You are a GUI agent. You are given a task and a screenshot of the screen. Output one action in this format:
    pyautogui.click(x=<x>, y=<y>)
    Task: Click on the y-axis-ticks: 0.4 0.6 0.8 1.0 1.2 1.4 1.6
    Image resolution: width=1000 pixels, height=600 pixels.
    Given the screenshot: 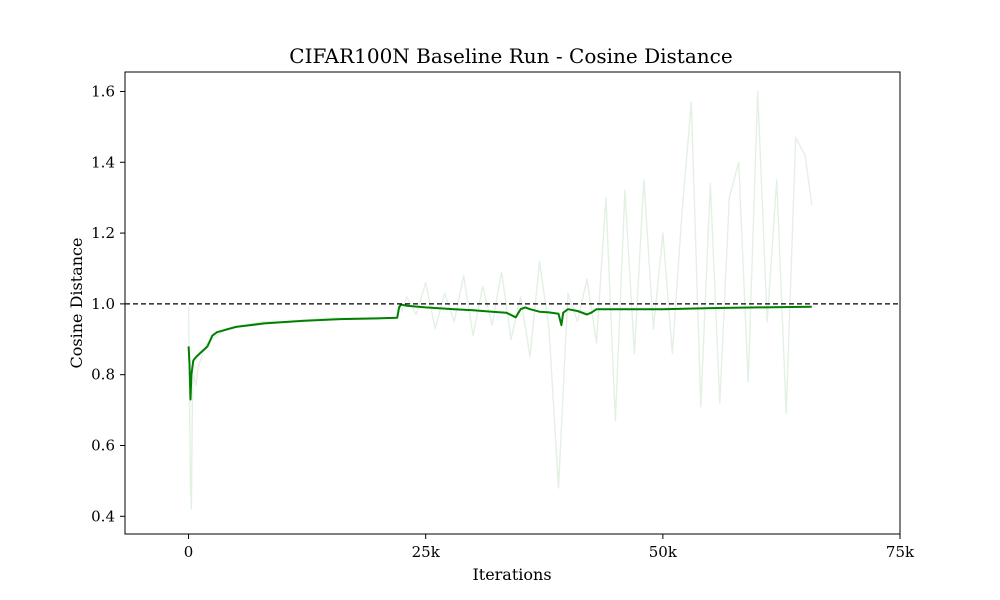 What is the action you would take?
    pyautogui.click(x=108, y=303)
    